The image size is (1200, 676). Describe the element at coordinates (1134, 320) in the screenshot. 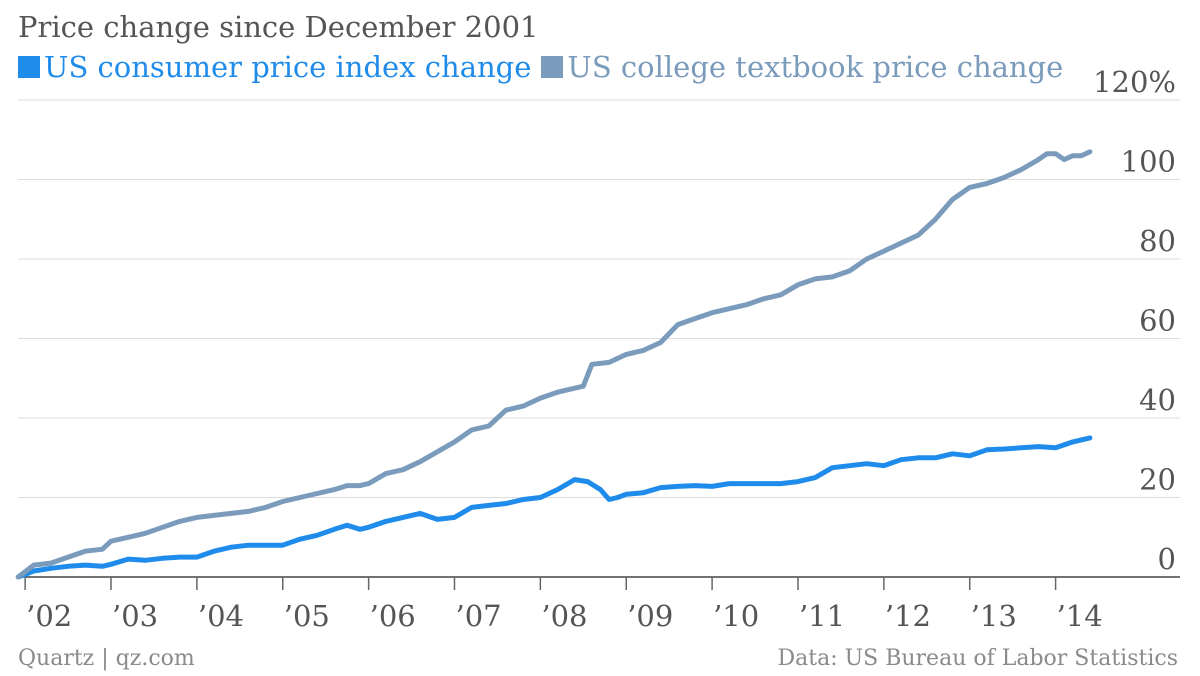

I see `y-axis-ticks: 0 20 40 60 80 100 120%` at that location.